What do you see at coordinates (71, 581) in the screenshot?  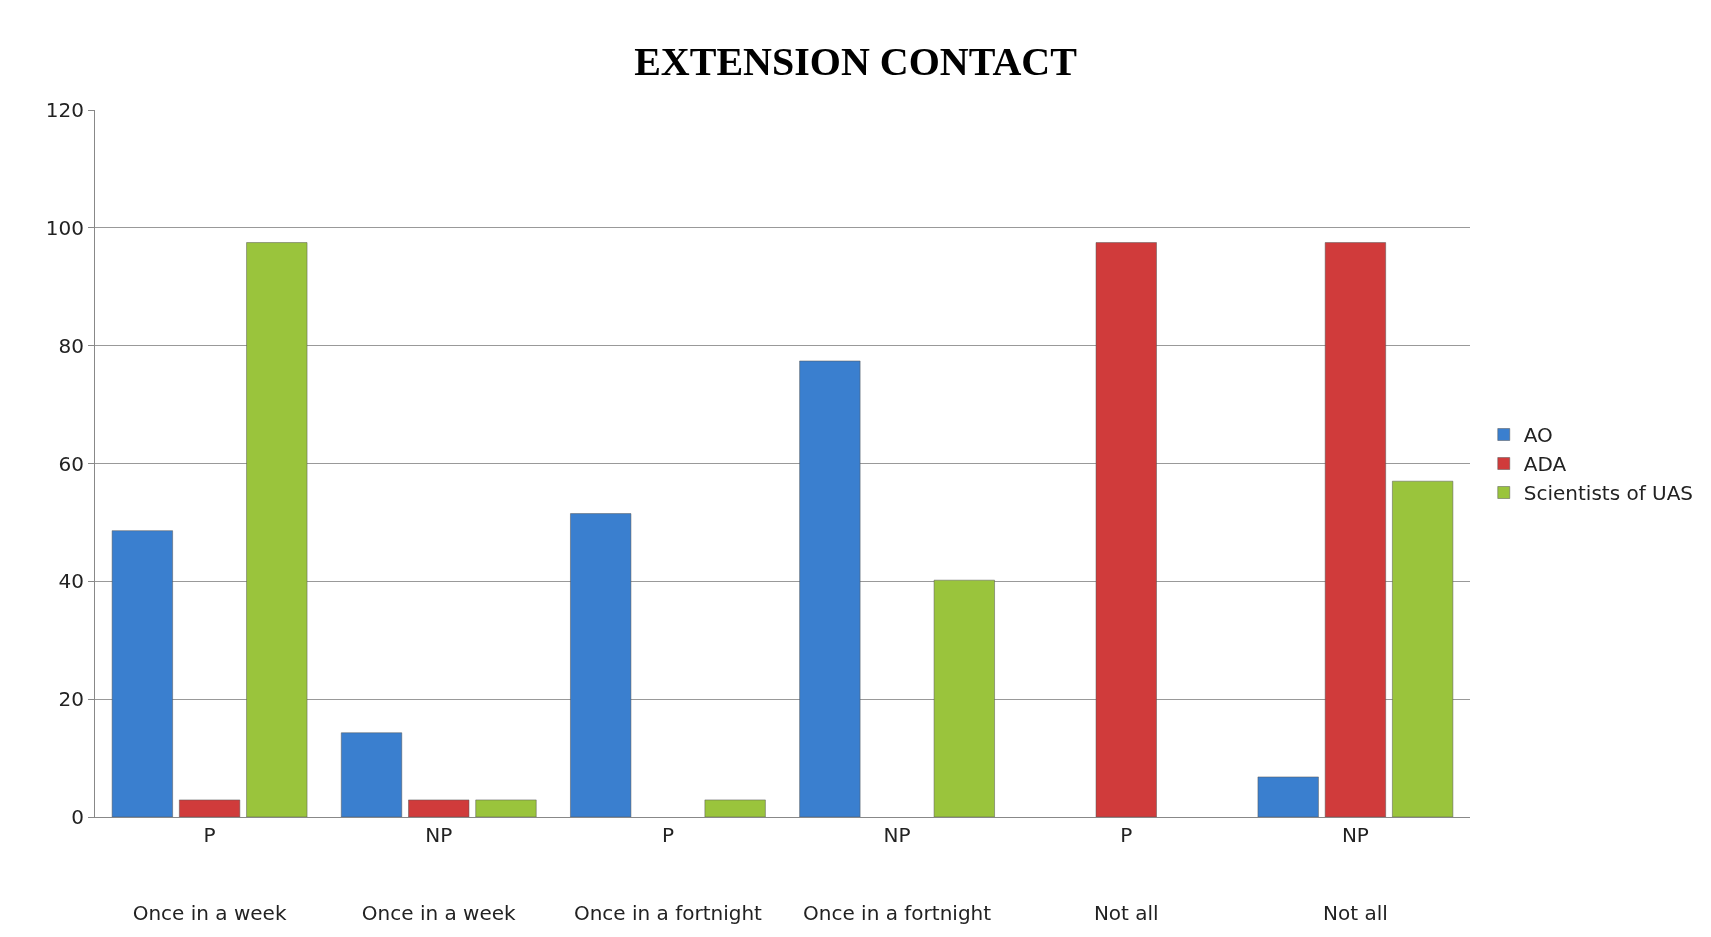 I see `y-tick-label: 40` at bounding box center [71, 581].